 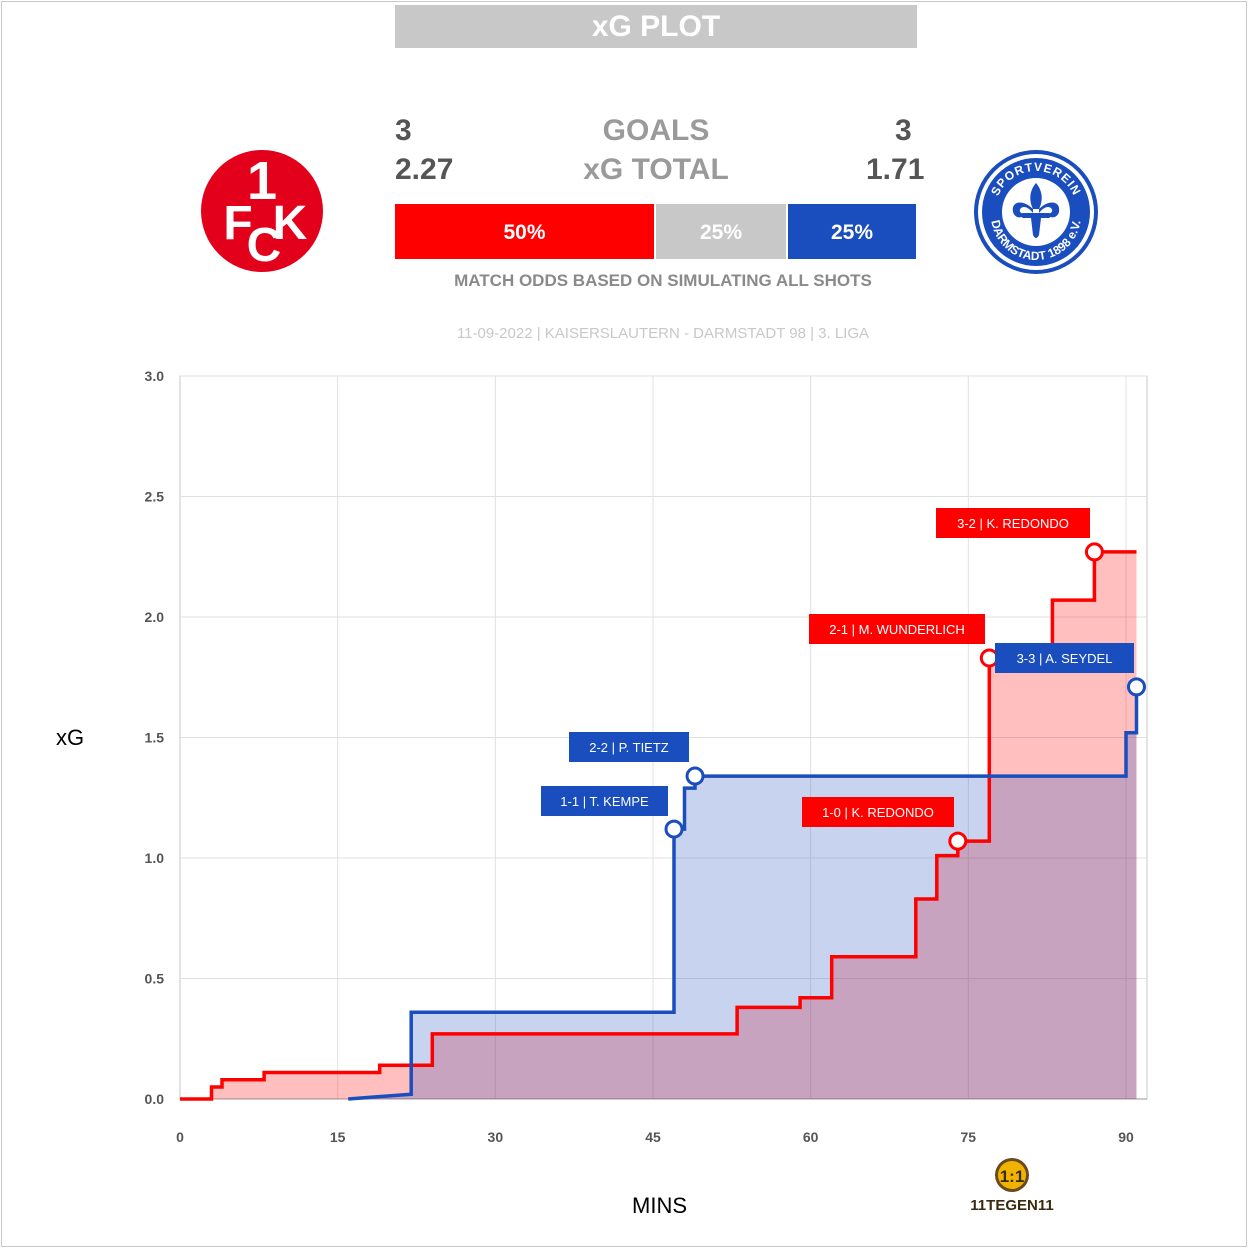 What do you see at coordinates (70, 737) in the screenshot?
I see `y-axis-label: xG` at bounding box center [70, 737].